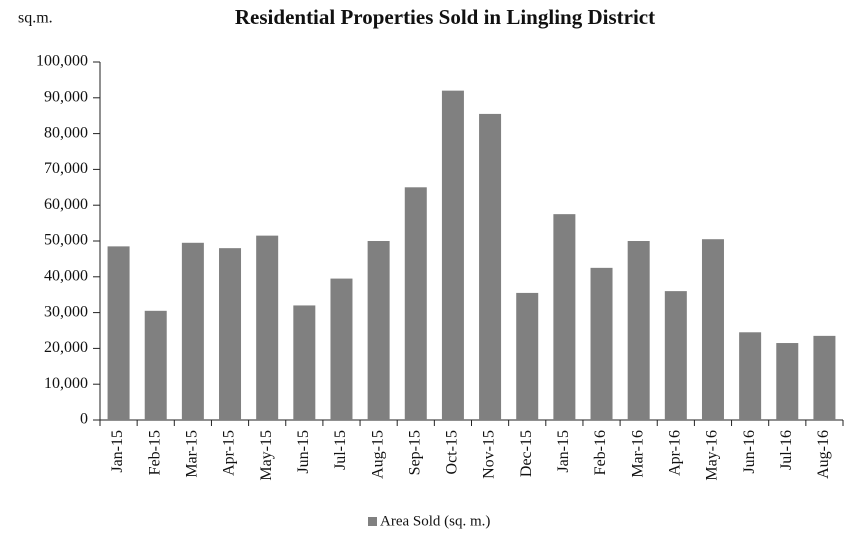 The height and width of the screenshot is (538, 844). What do you see at coordinates (66, 275) in the screenshot?
I see `y-tick-label: 40,000` at bounding box center [66, 275].